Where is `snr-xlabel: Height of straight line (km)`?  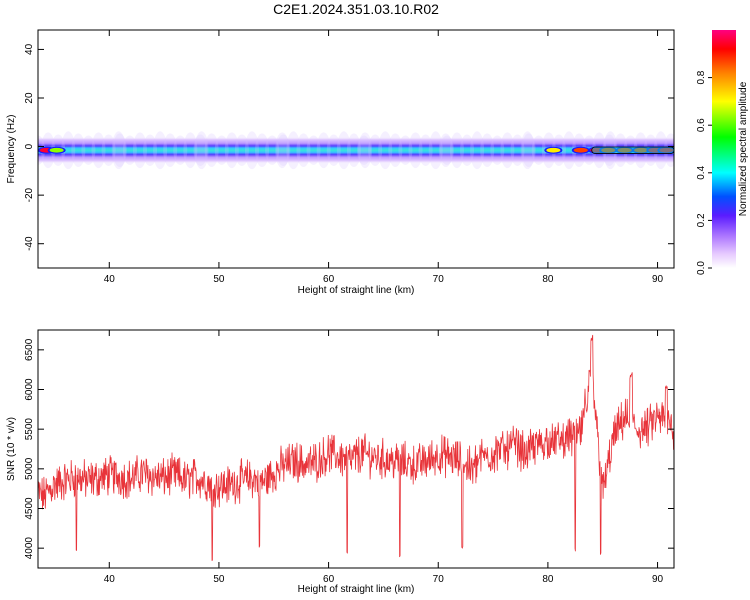
snr-xlabel: Height of straight line (km) is located at coordinates (356, 589).